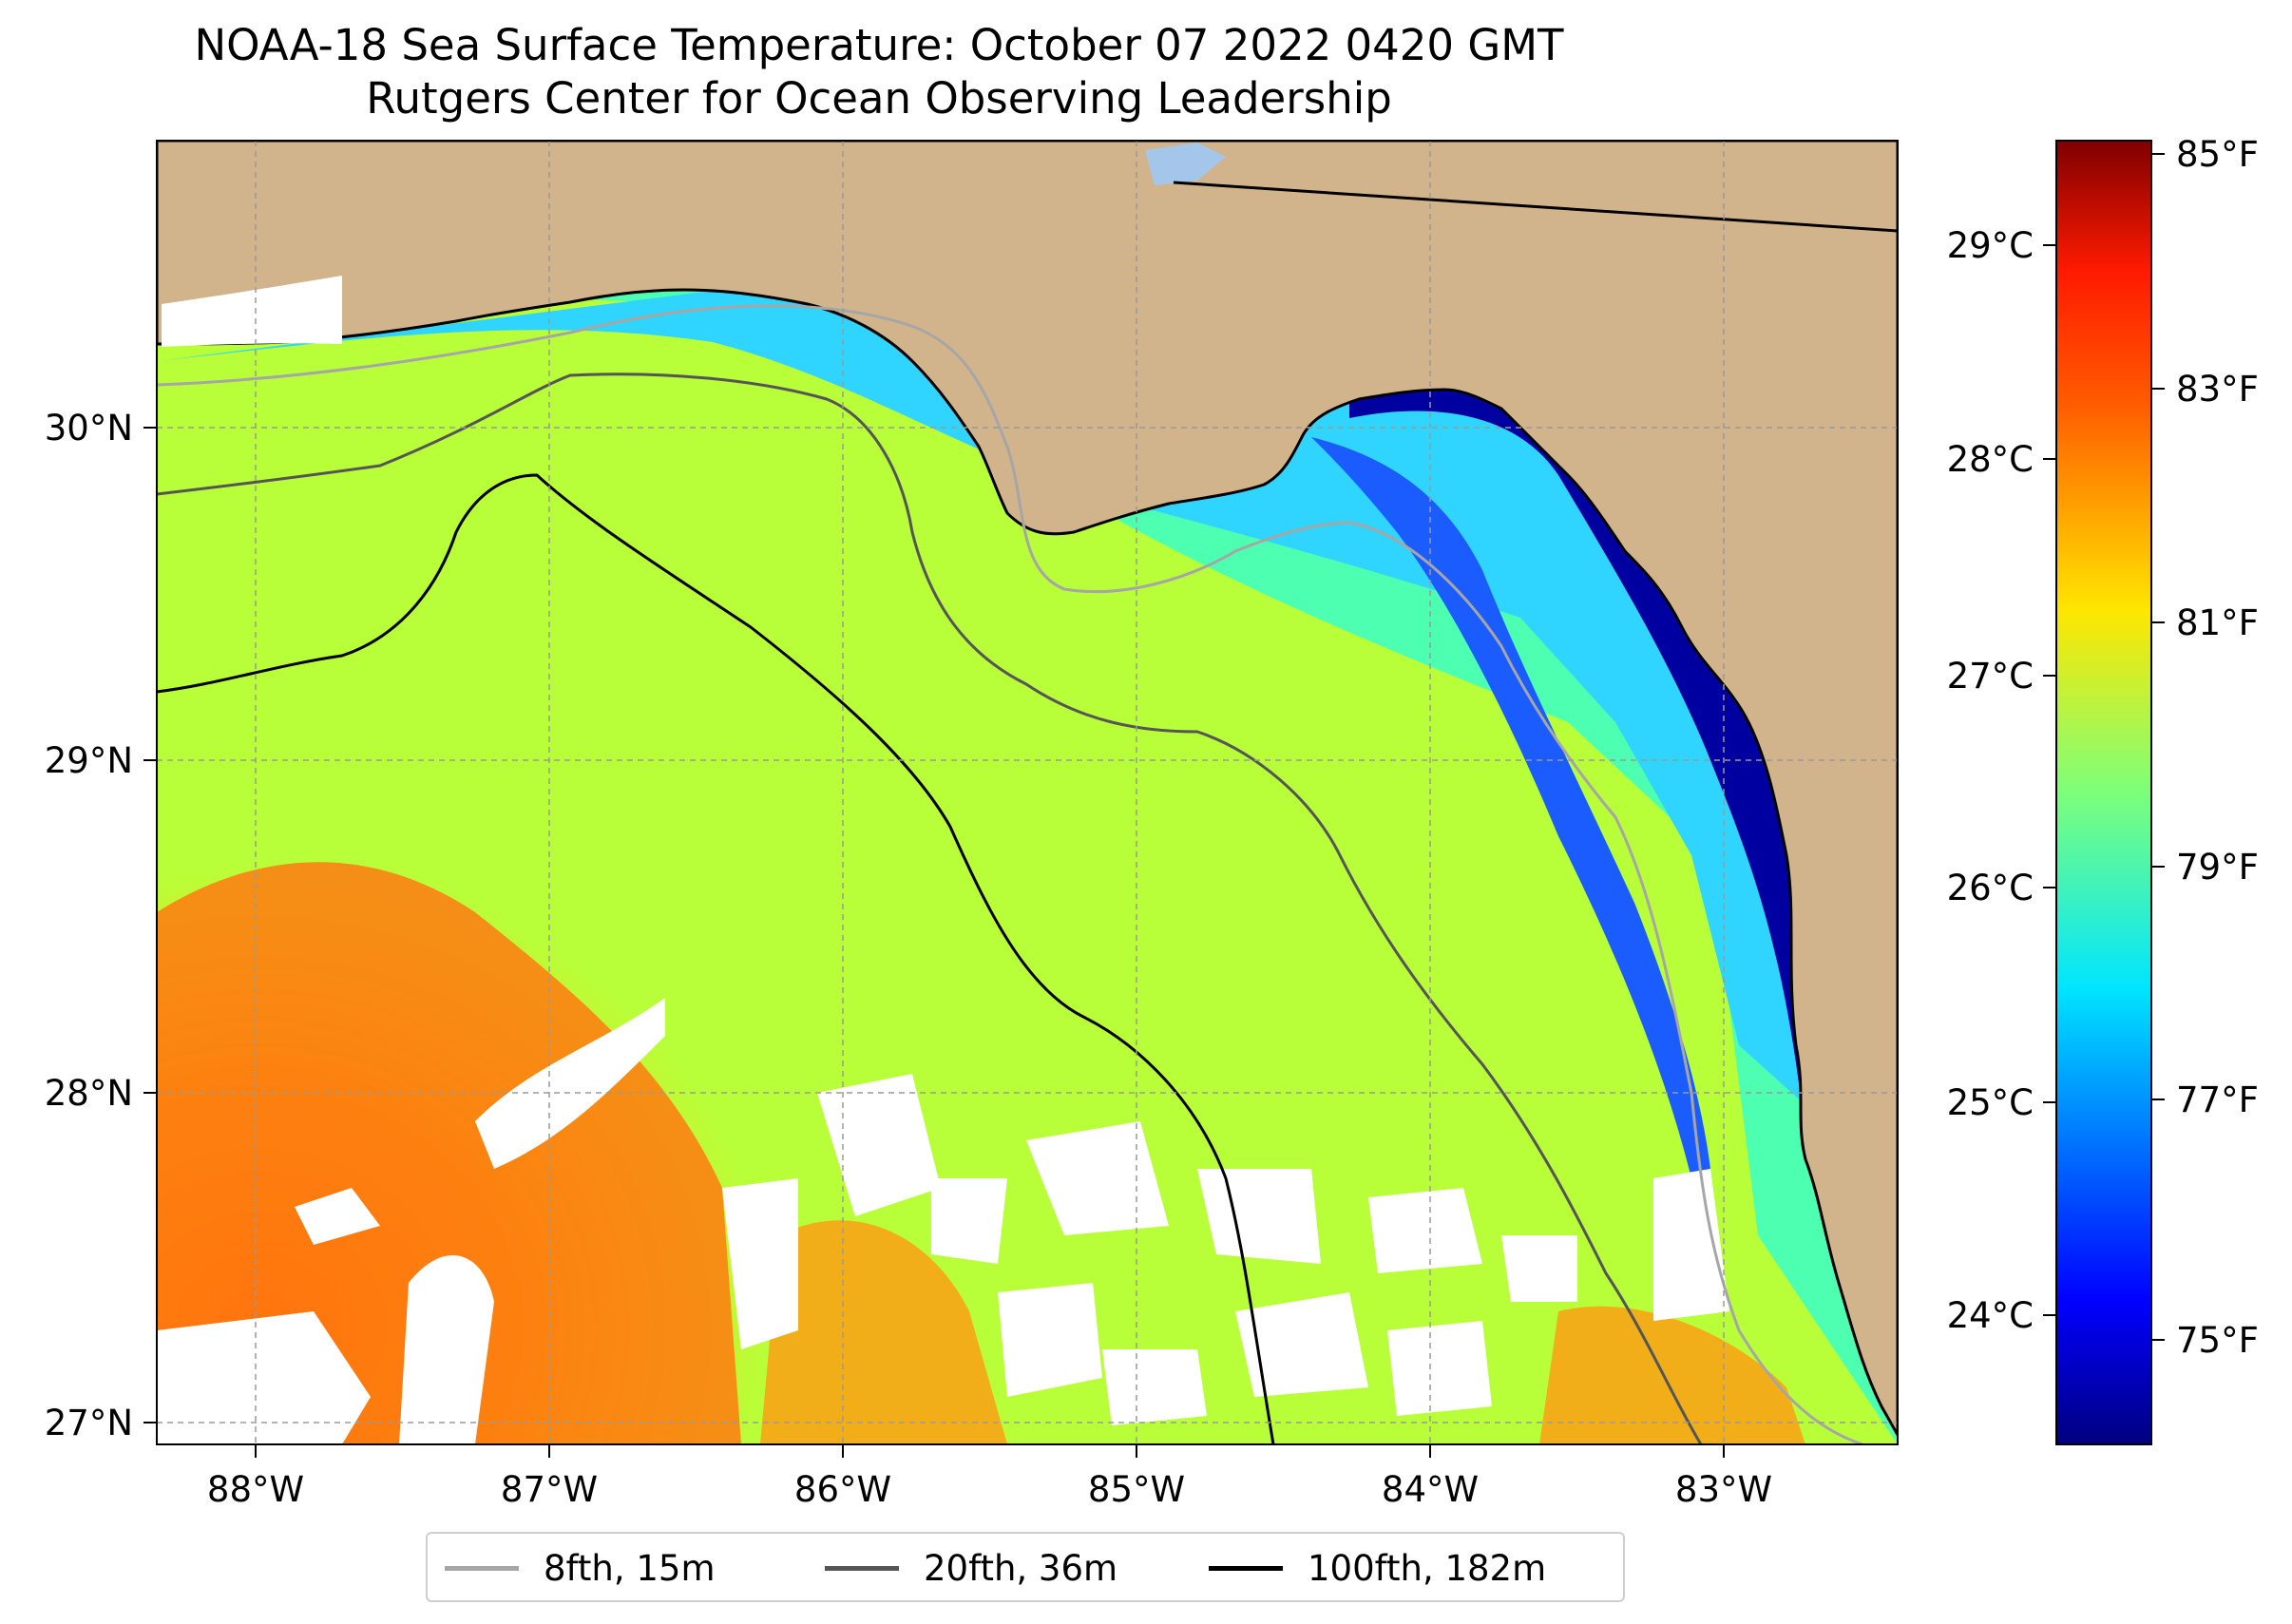  I want to click on state-boundary, so click(1535, 207).